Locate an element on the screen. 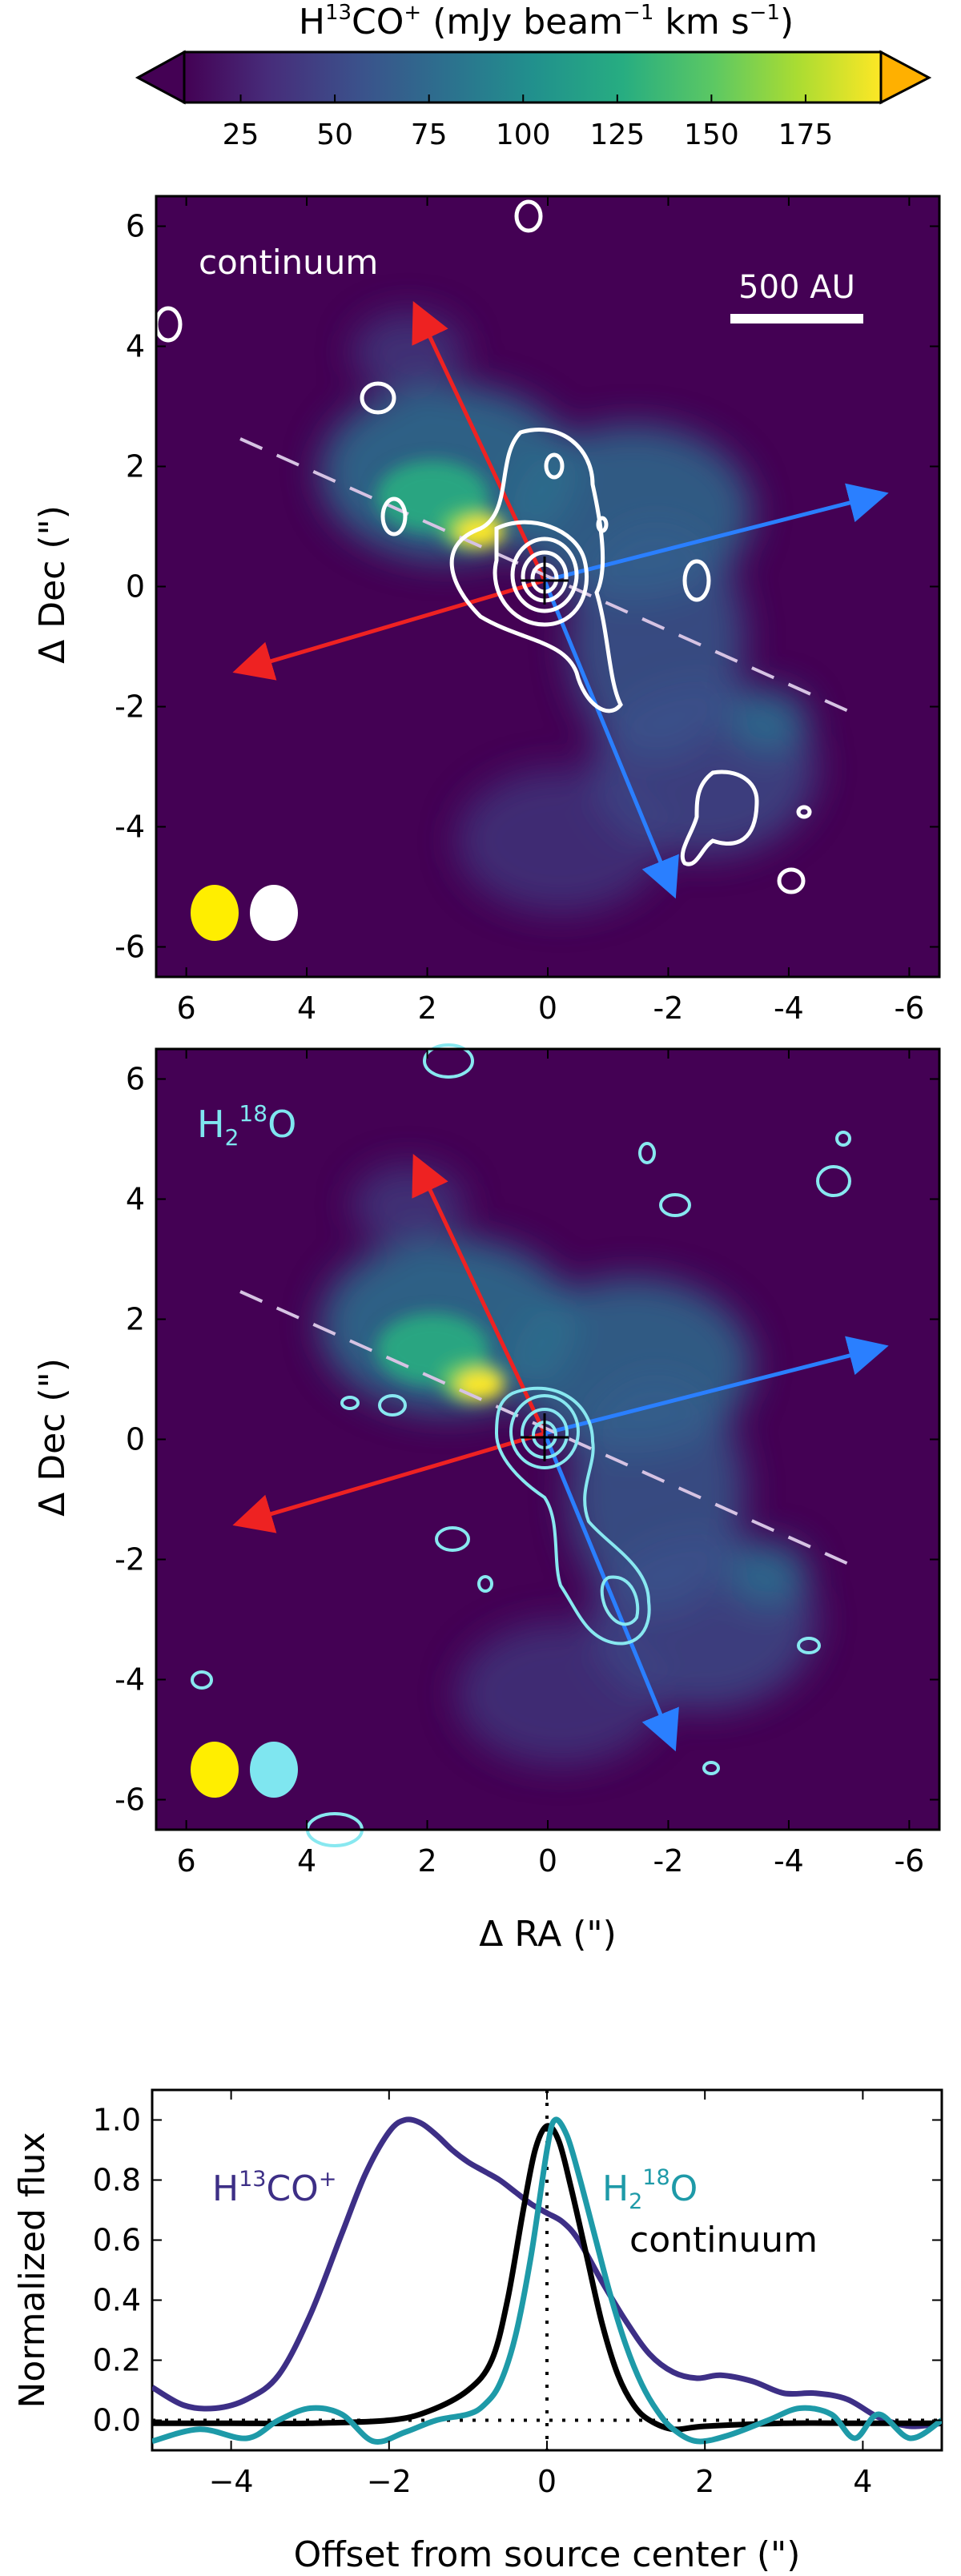 The width and height of the screenshot is (961, 2576). scalebar-label: 500 AU is located at coordinates (796, 287).